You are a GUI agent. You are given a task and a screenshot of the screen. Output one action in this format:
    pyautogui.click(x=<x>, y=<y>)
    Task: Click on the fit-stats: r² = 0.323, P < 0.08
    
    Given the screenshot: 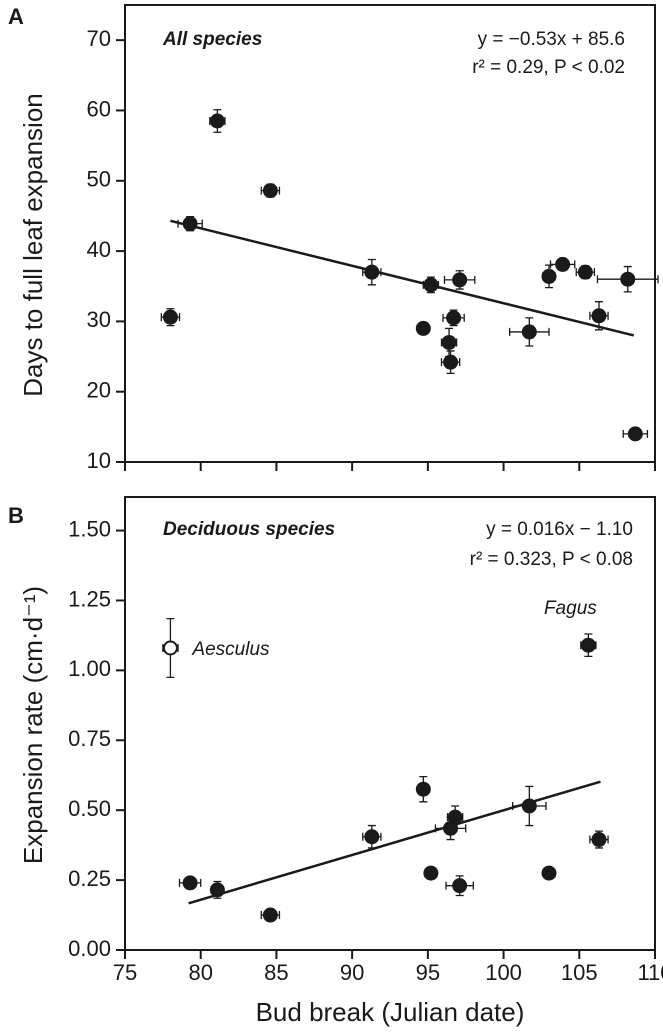 What is the action you would take?
    pyautogui.click(x=551, y=559)
    